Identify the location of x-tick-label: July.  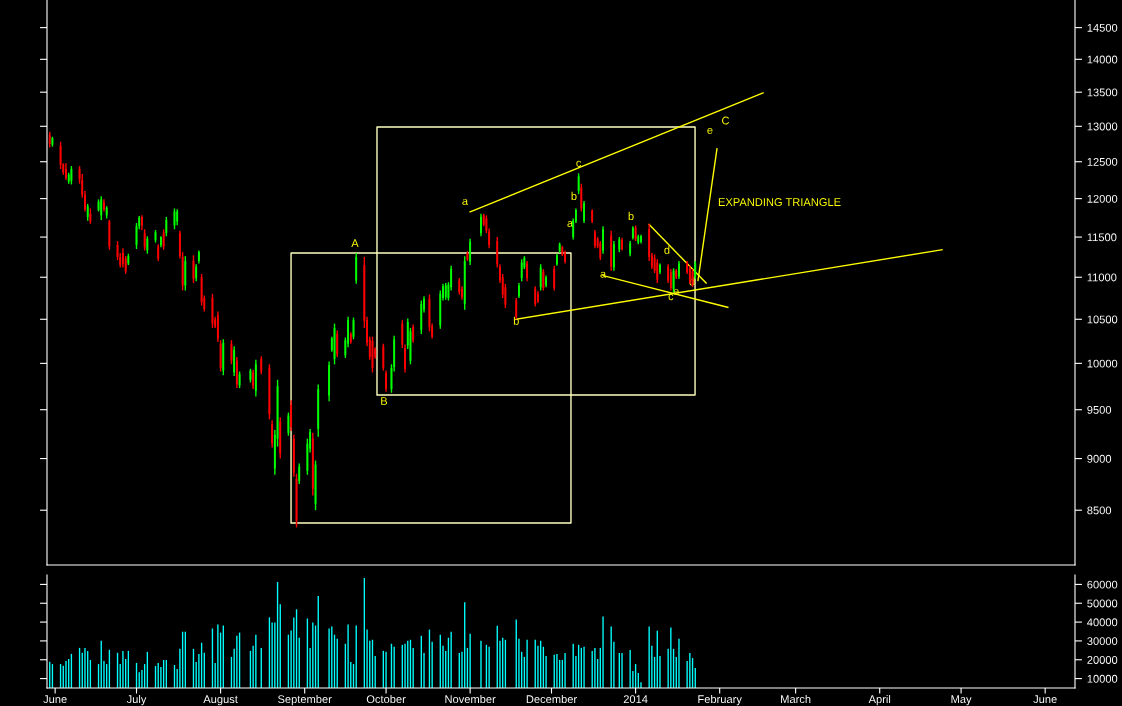
(136, 700).